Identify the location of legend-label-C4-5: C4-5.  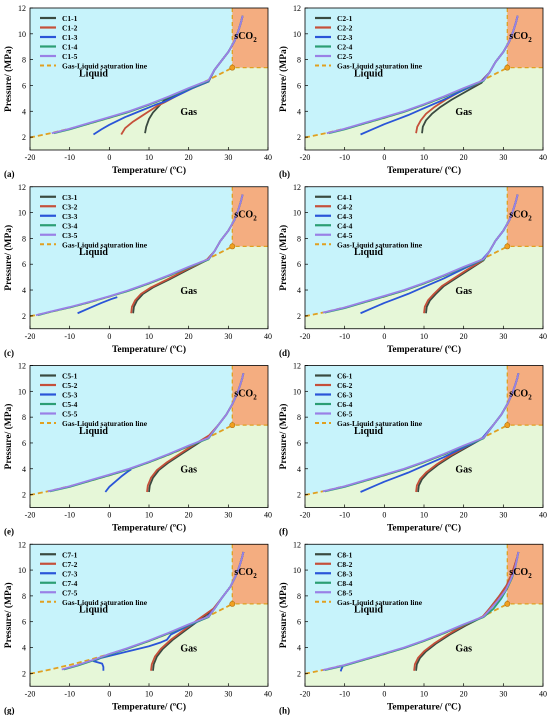
(345, 235).